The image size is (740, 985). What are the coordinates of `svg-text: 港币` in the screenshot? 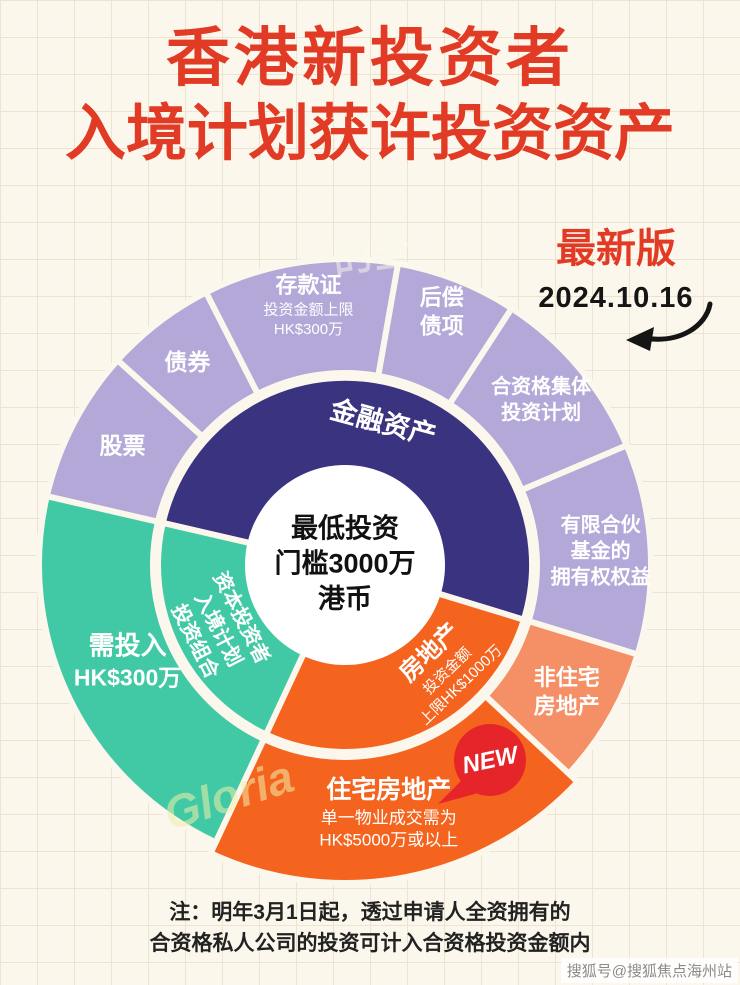 It's located at (345, 599).